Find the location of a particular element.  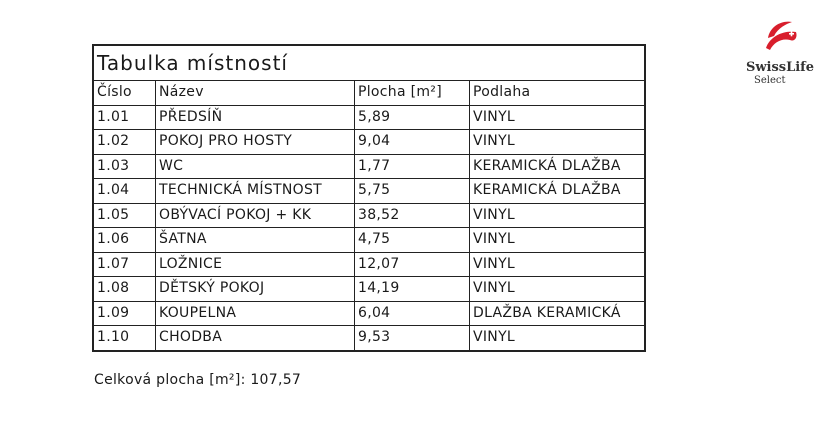

room-number: 1.09 is located at coordinates (124, 313).